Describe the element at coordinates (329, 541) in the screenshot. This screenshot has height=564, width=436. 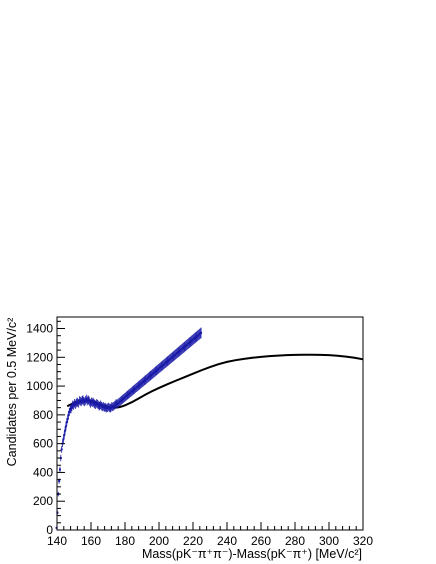
I see `x-tick-label: 300` at that location.